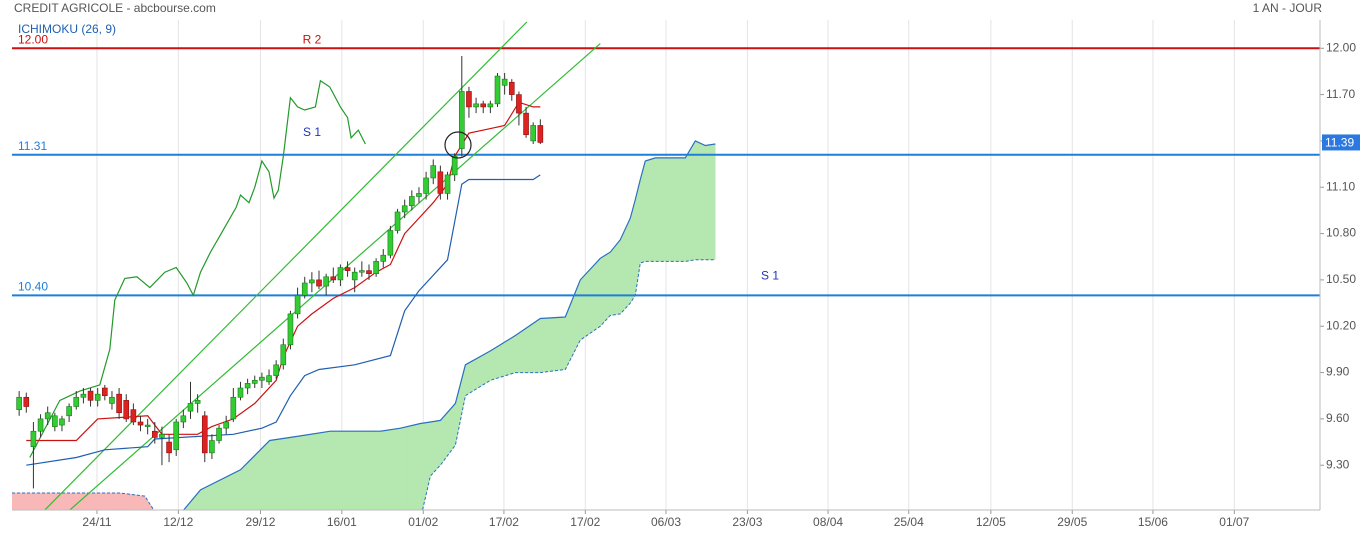 This screenshot has height=534, width=1371. Describe the element at coordinates (312, 39) in the screenshot. I see `level-name: R 2` at that location.